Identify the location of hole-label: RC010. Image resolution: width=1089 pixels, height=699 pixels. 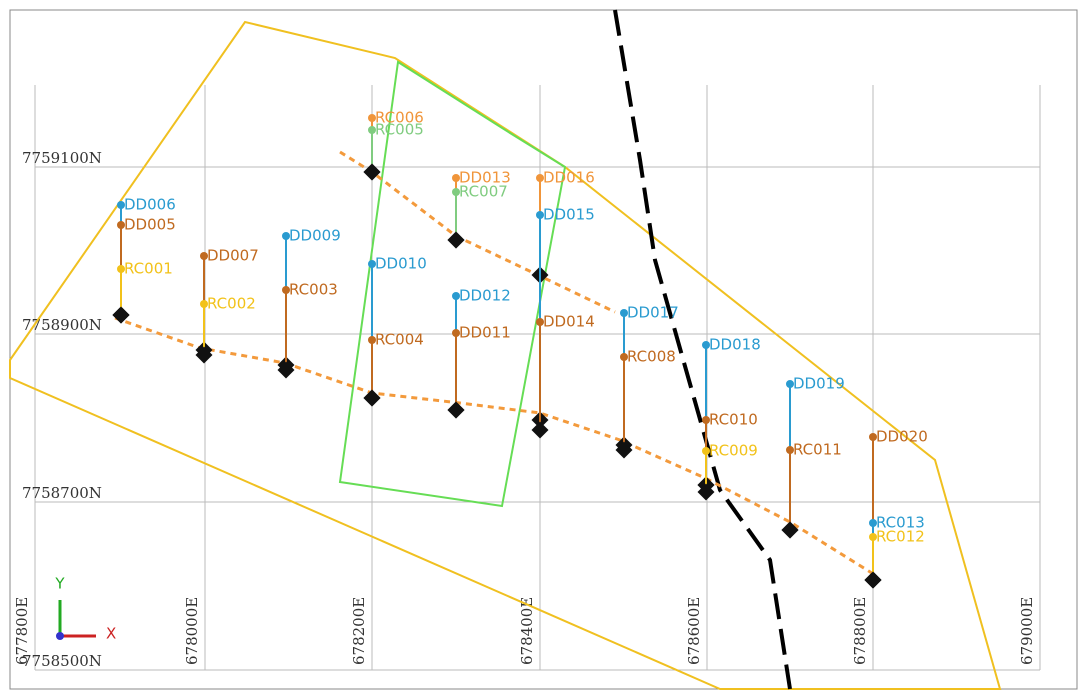
(733, 420).